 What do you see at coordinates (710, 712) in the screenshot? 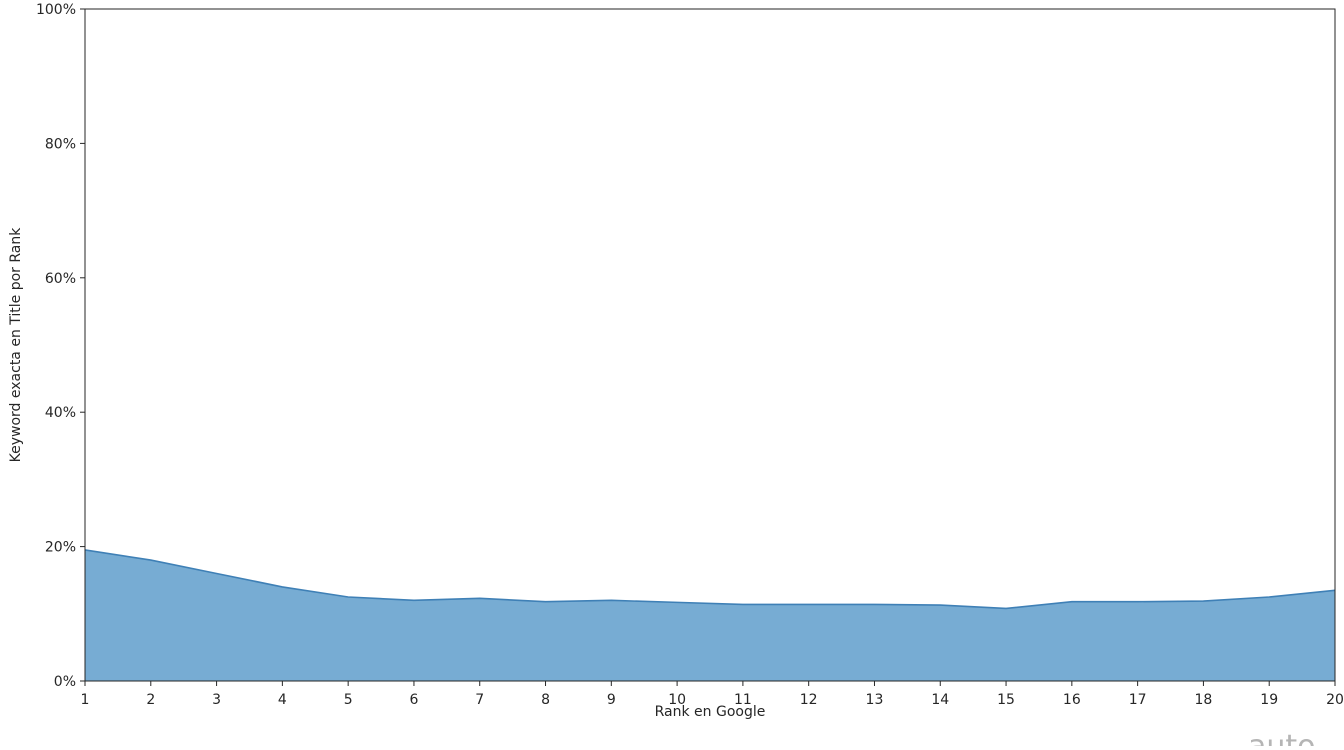
I see `x-axis-label: Rank en Google` at bounding box center [710, 712].